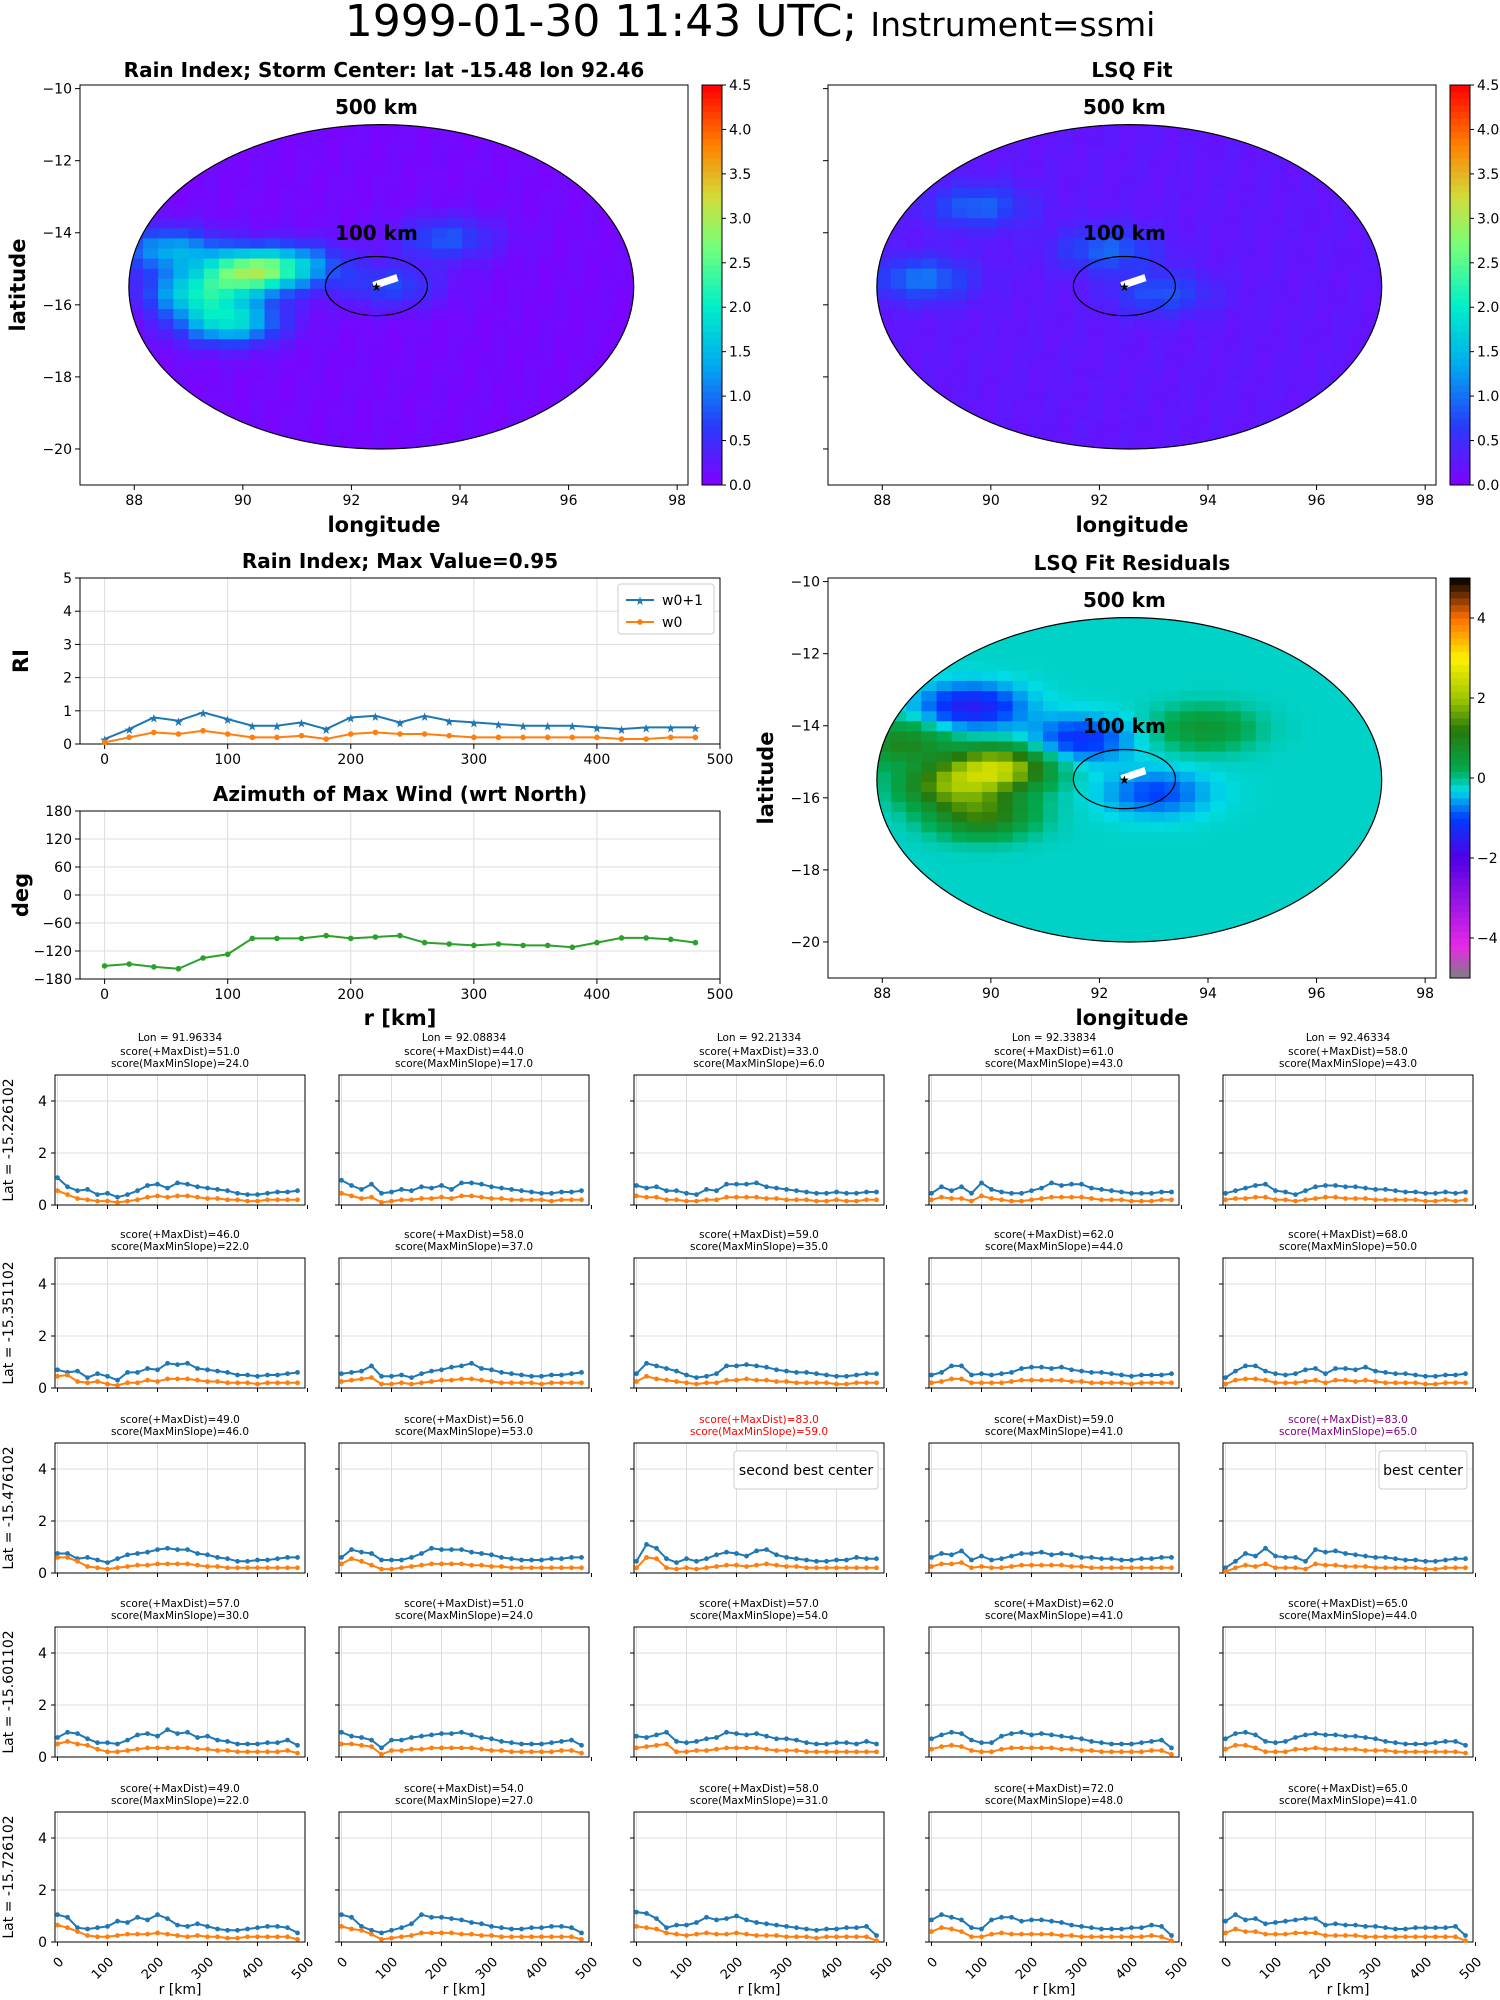  Describe the element at coordinates (882, 501) in the screenshot. I see `x-tick-label: 88` at that location.